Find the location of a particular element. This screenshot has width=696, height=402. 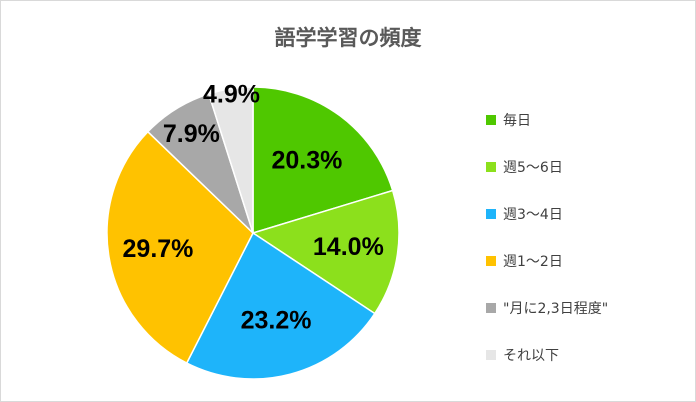

legend-swatch-1-2-days is located at coordinates (491, 261).